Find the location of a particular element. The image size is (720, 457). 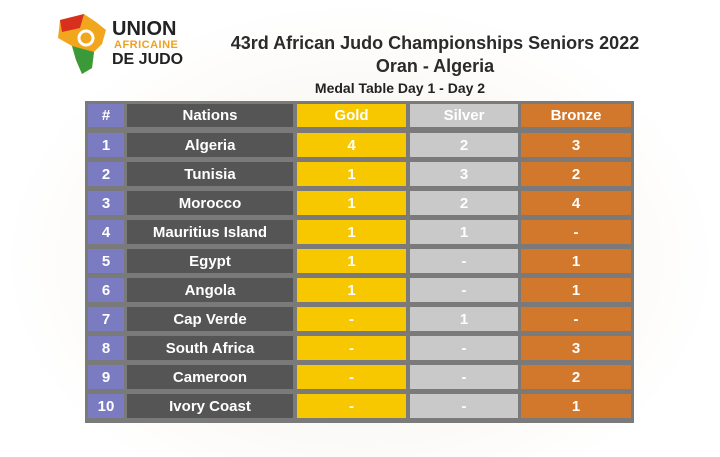

bronze-cell: 4 is located at coordinates (576, 203).